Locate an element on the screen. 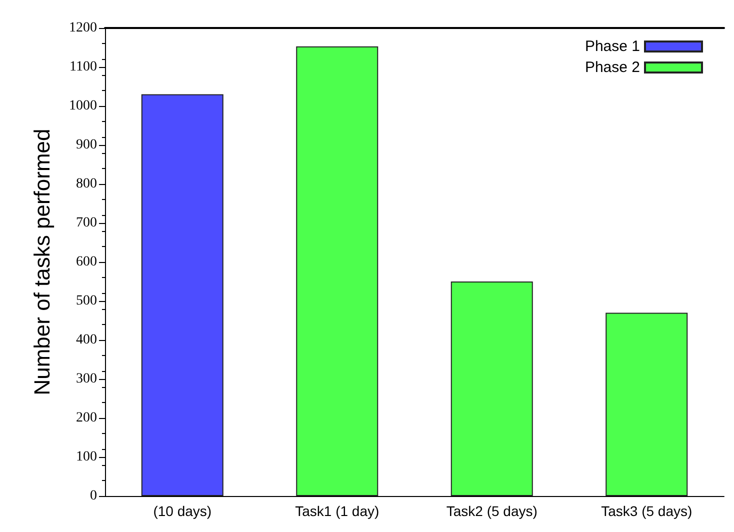  y-axis-title: Number of tasks performed is located at coordinates (42, 262).